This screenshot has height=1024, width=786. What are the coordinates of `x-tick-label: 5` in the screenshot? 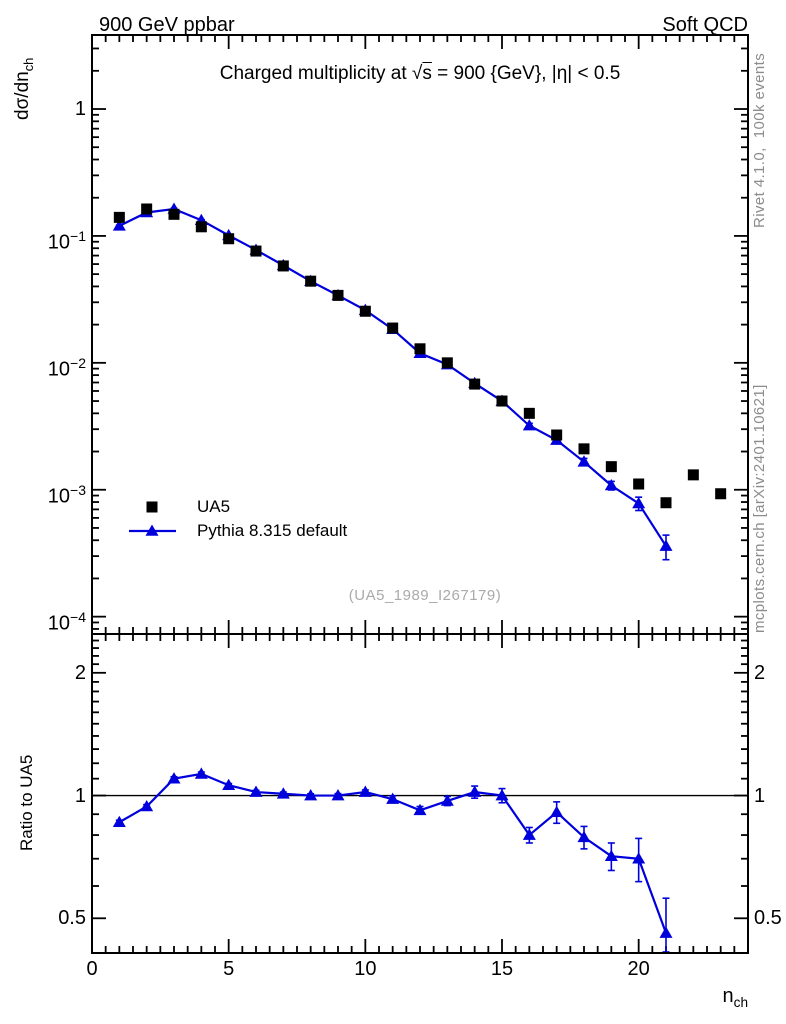 It's located at (229, 969).